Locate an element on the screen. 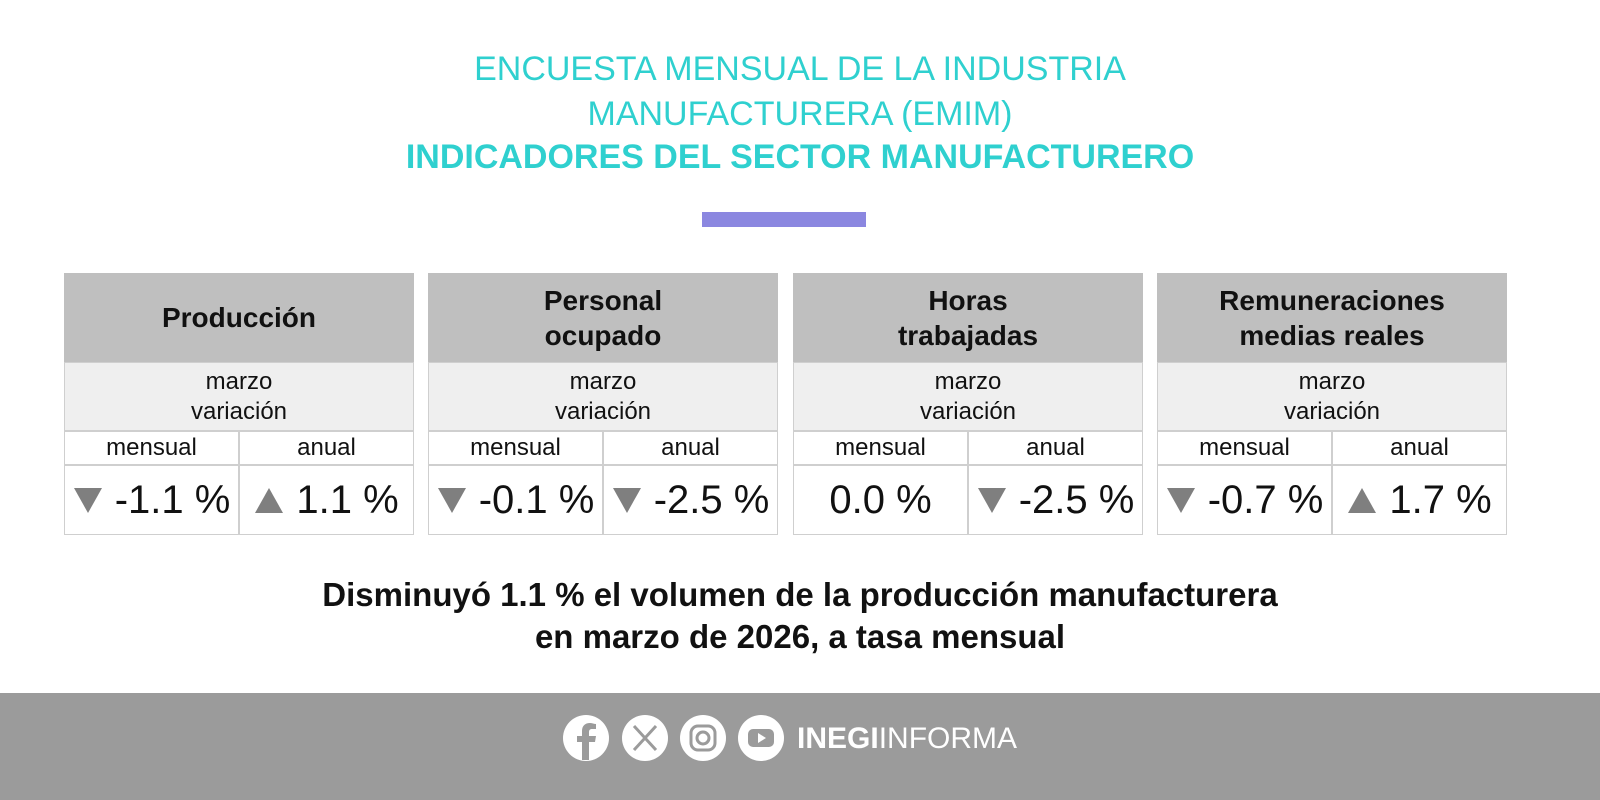  facebook-icon is located at coordinates (586, 738).